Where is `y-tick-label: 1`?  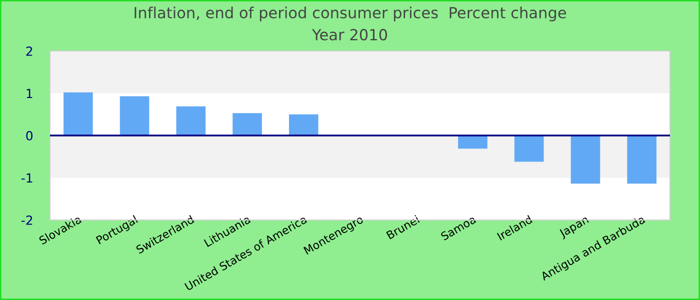
y-tick-label: 1 is located at coordinates (29, 93).